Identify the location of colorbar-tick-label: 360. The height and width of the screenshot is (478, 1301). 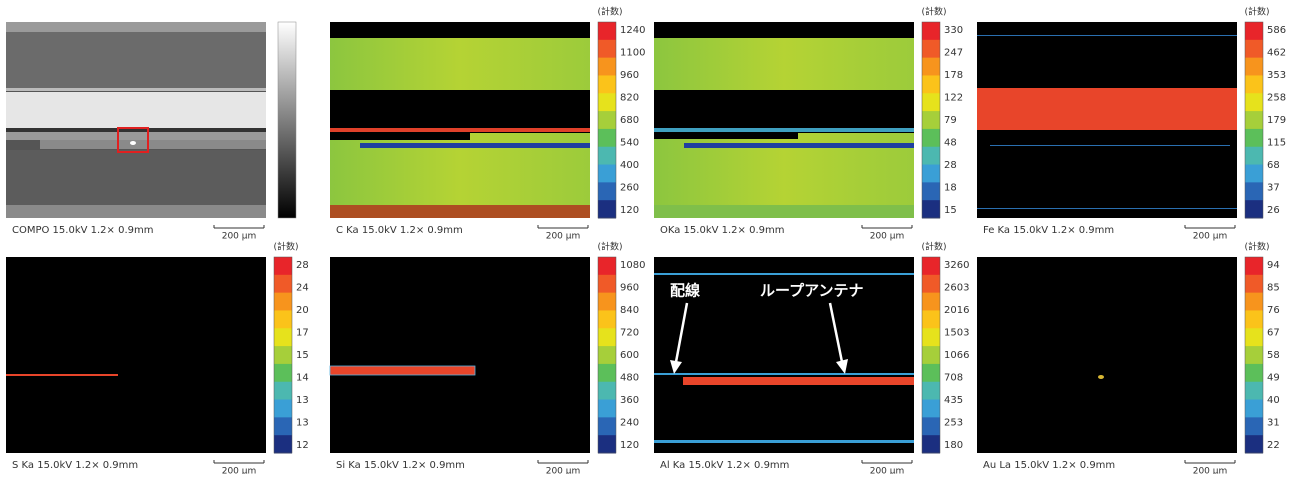
(629, 400).